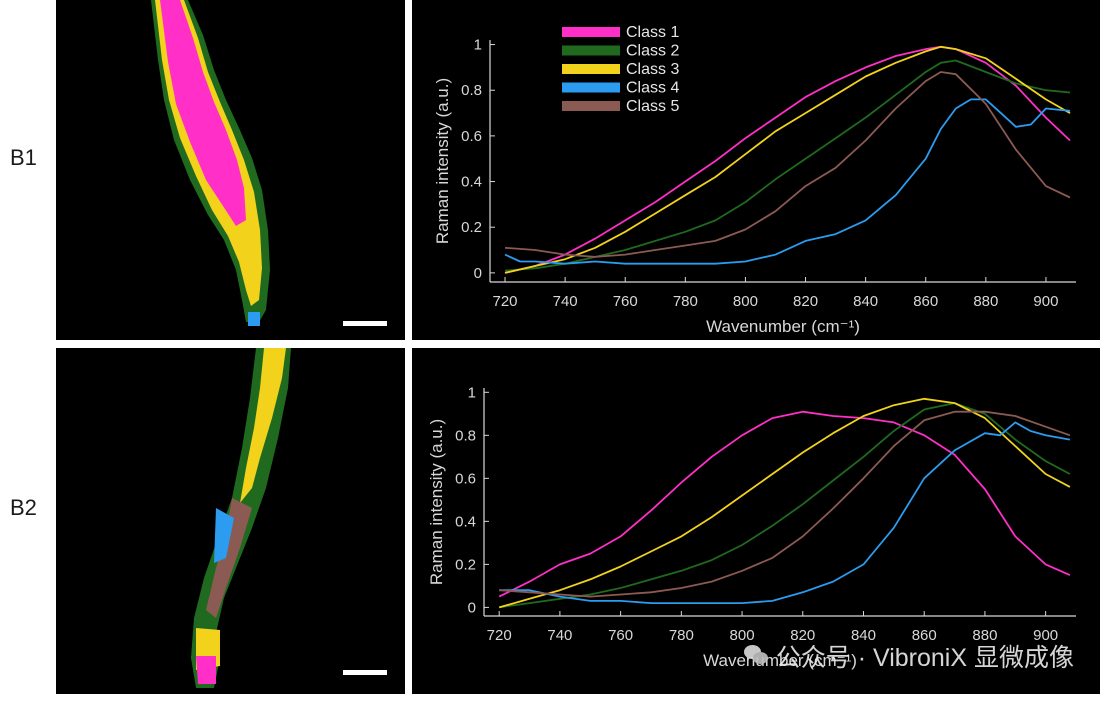 The height and width of the screenshot is (702, 1108). Describe the element at coordinates (224, 535) in the screenshot. I see `fiber-blue-region-b2` at that location.